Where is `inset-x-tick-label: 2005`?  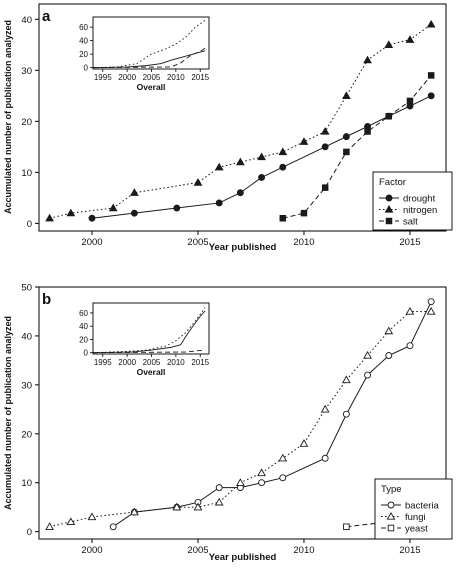 inset-x-tick-label: 2005 is located at coordinates (152, 362).